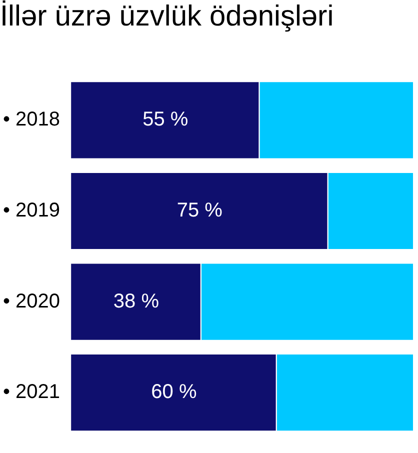  Describe the element at coordinates (199, 211) in the screenshot. I see `data-label: 75 %` at that location.